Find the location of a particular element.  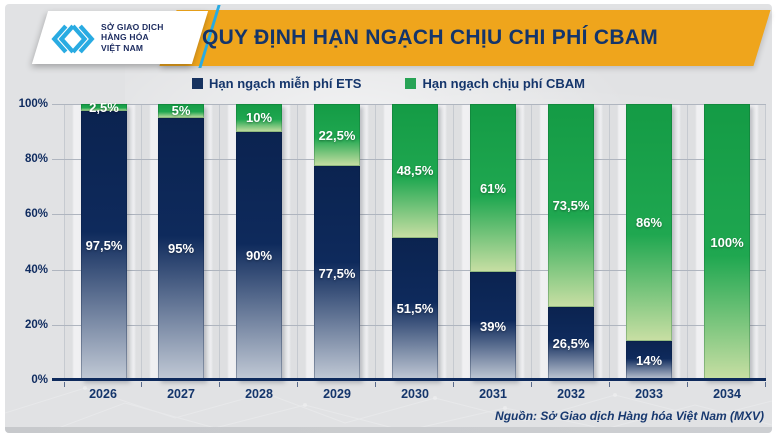

bar-2027: 5% 95% is located at coordinates (181, 241).